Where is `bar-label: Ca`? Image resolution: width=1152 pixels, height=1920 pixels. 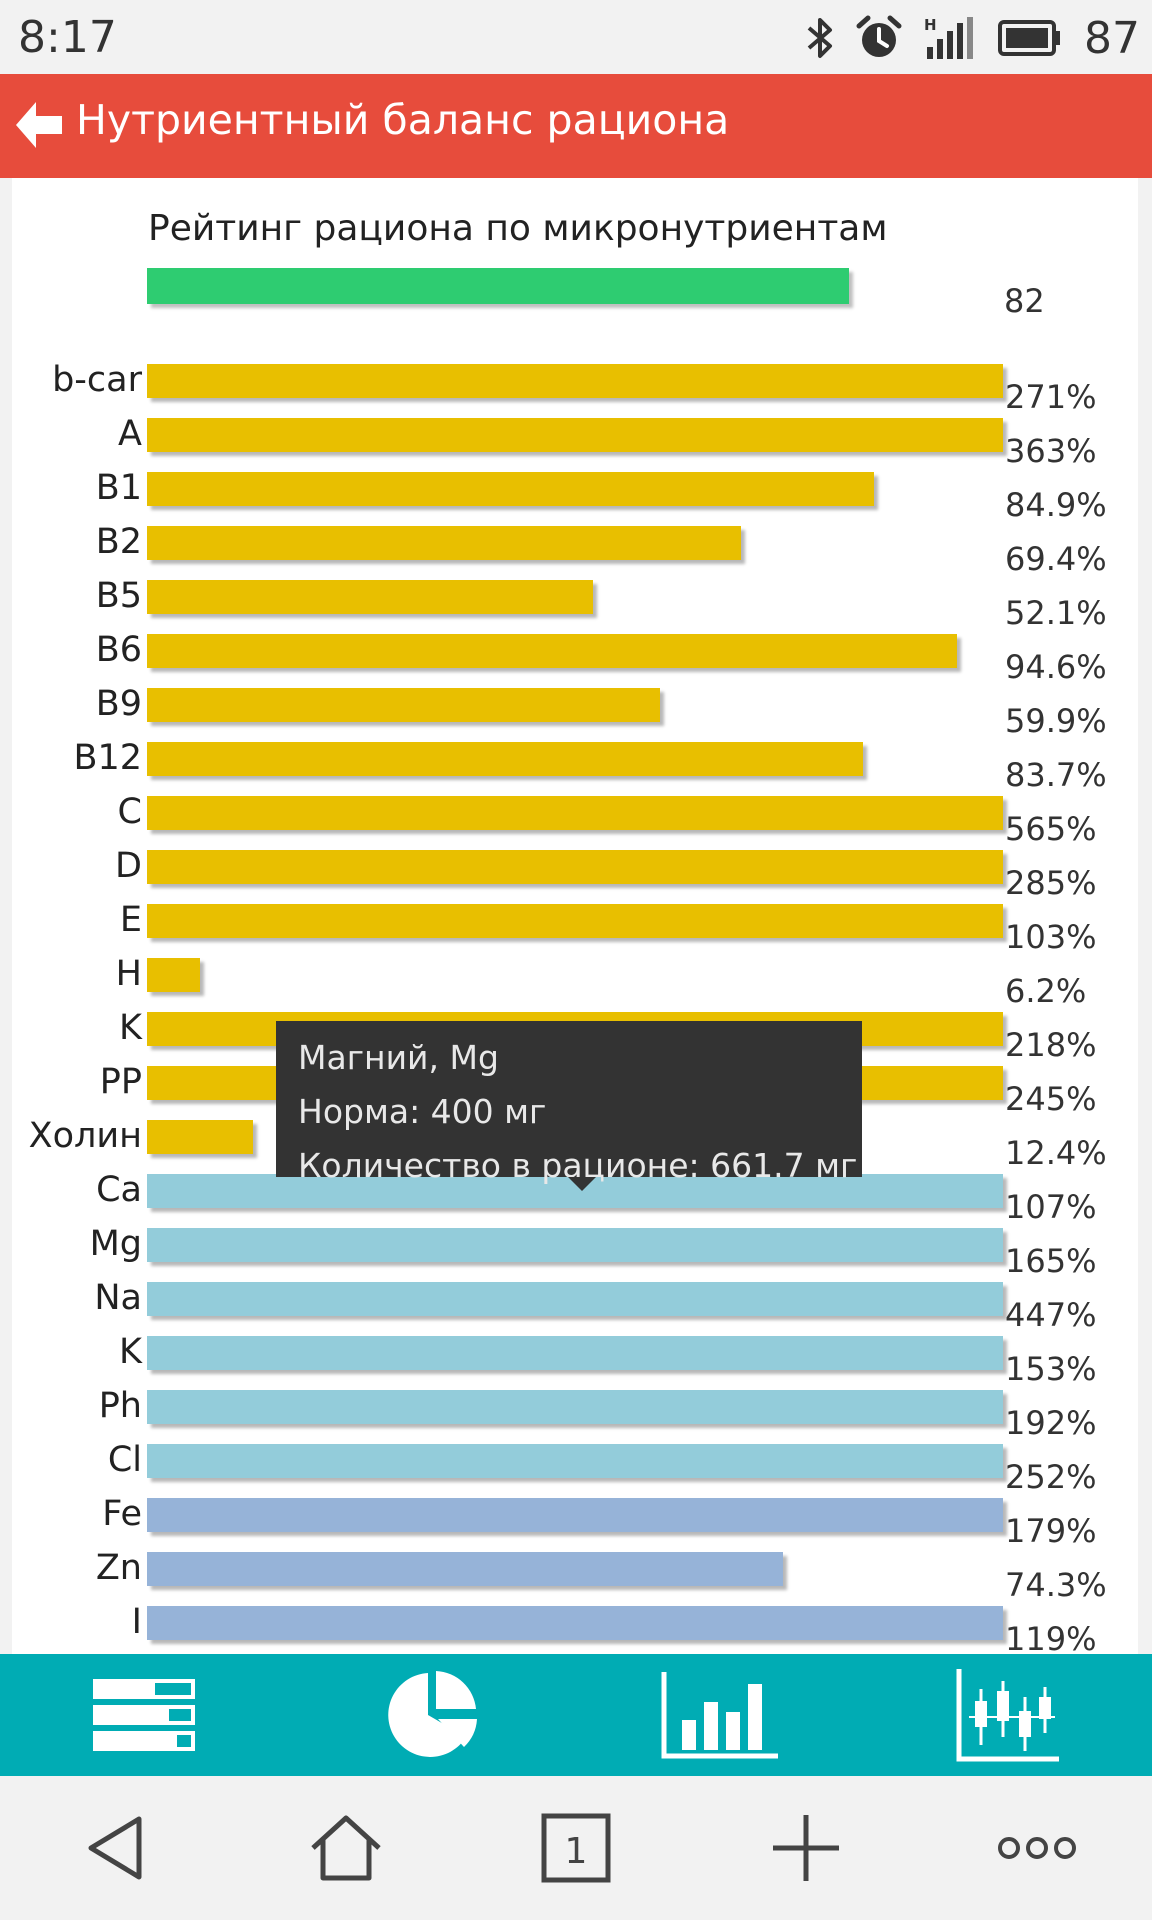
bar-label: Ca is located at coordinates (119, 1190).